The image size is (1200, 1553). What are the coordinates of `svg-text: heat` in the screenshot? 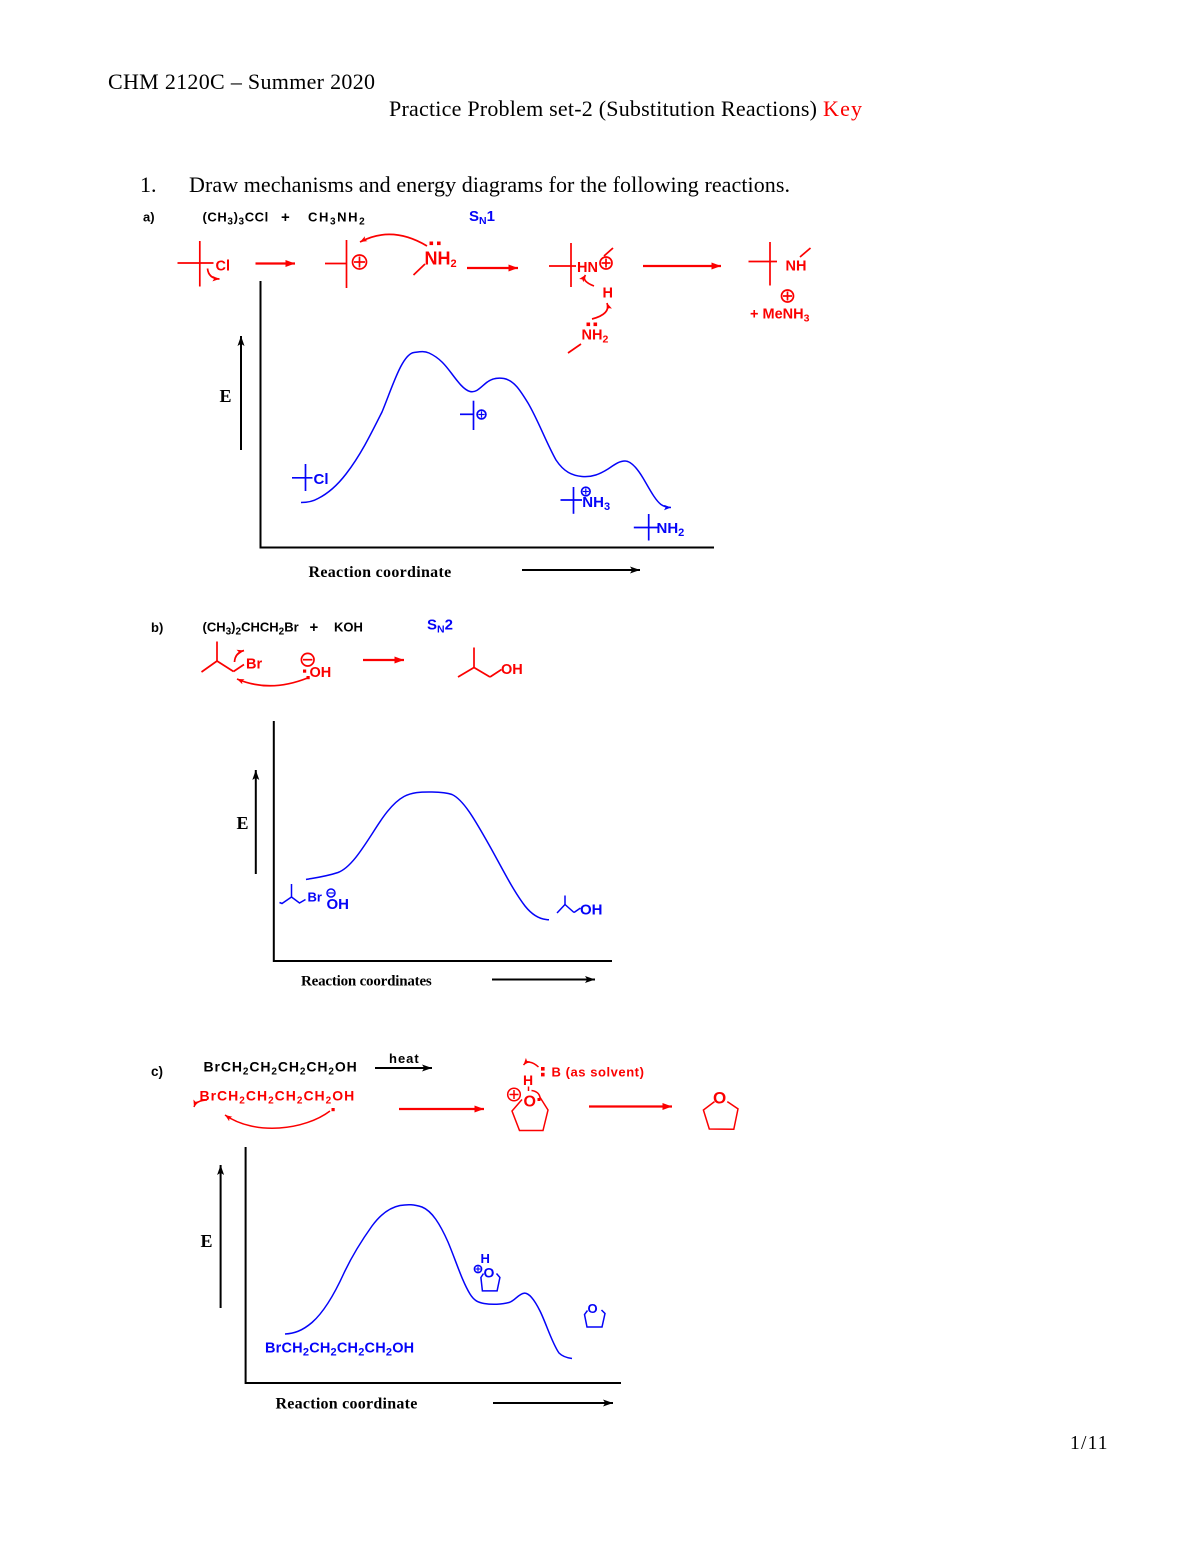 It's located at (404, 1058).